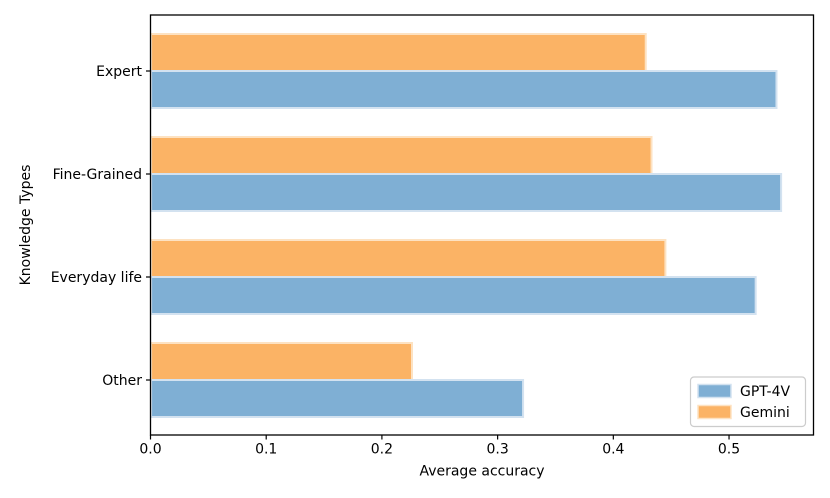 The height and width of the screenshot is (498, 830). I want to click on category-label: Everyday life, so click(96, 278).